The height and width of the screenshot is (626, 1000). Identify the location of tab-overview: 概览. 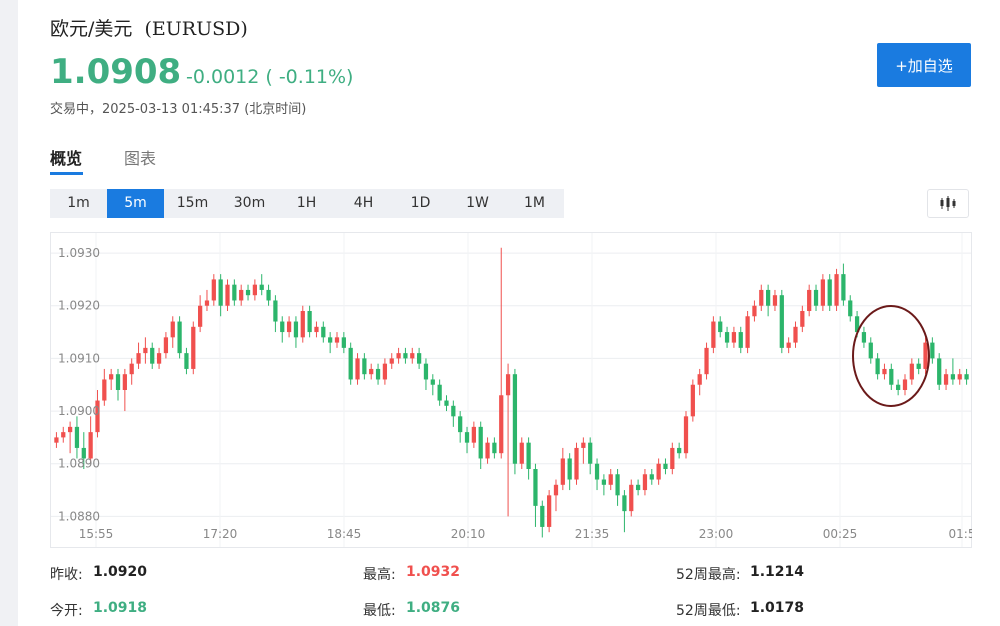
(66, 158).